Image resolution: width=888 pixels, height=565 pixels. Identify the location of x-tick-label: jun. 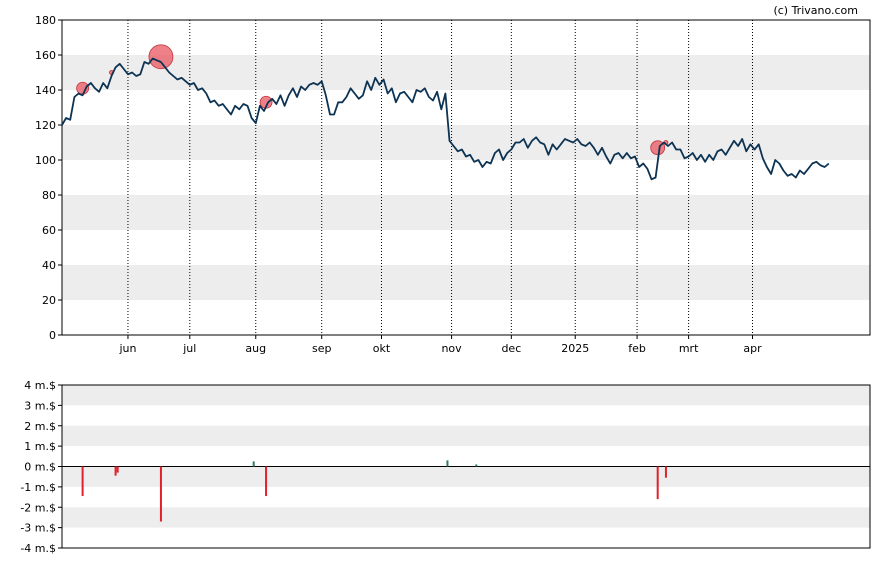
(127, 348).